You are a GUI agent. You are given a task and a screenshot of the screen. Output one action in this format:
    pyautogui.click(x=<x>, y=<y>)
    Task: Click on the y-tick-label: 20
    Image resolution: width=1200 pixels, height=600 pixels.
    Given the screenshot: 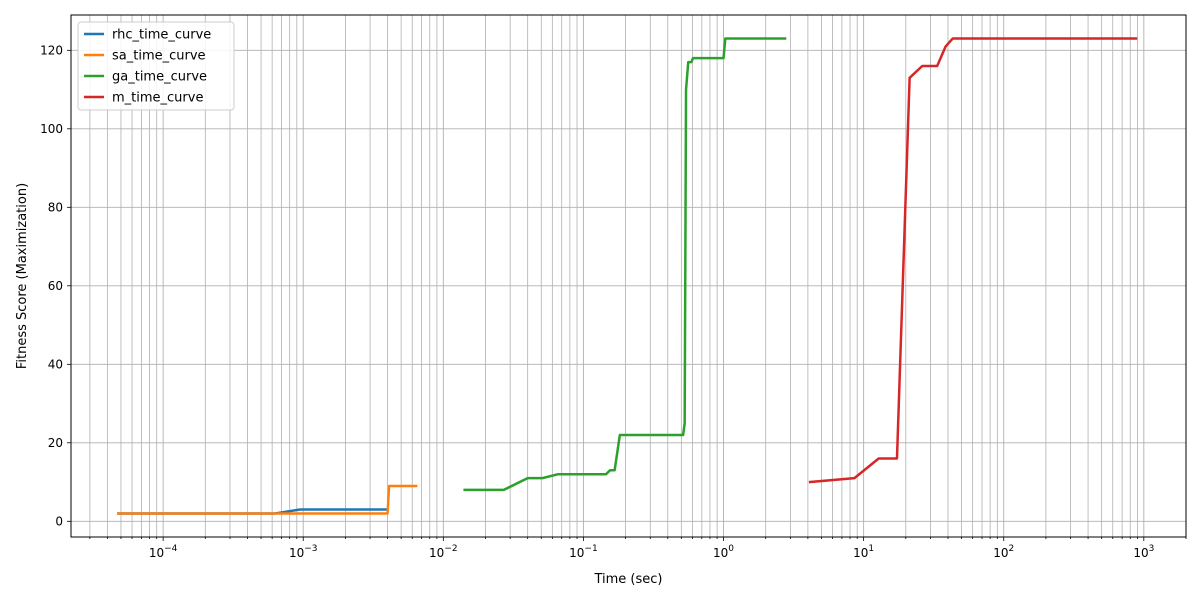 What is the action you would take?
    pyautogui.click(x=55, y=443)
    